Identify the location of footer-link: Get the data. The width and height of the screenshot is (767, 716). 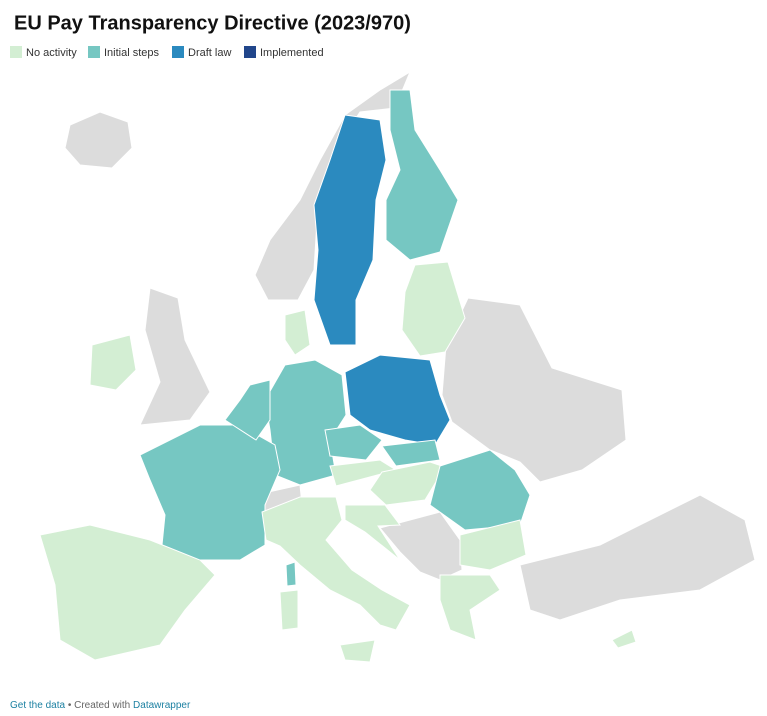
(37, 705).